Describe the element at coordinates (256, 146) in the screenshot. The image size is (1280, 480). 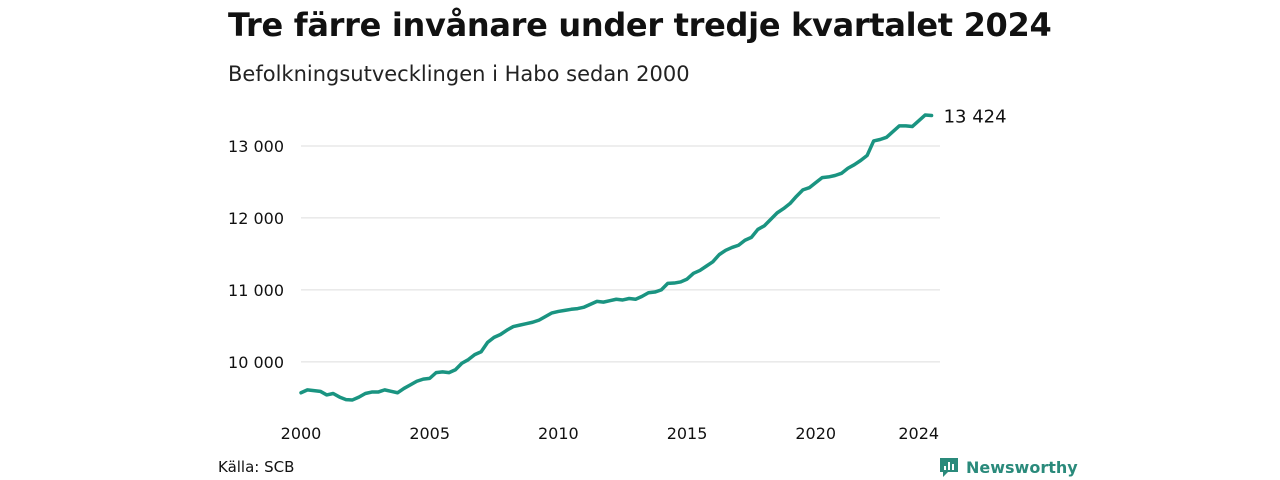
I see `y-tick-label: 13 000` at that location.